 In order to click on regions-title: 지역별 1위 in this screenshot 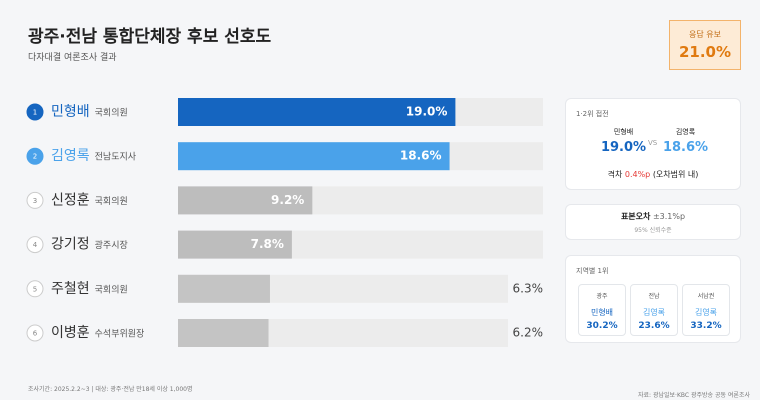, I will do `click(592, 271)`.